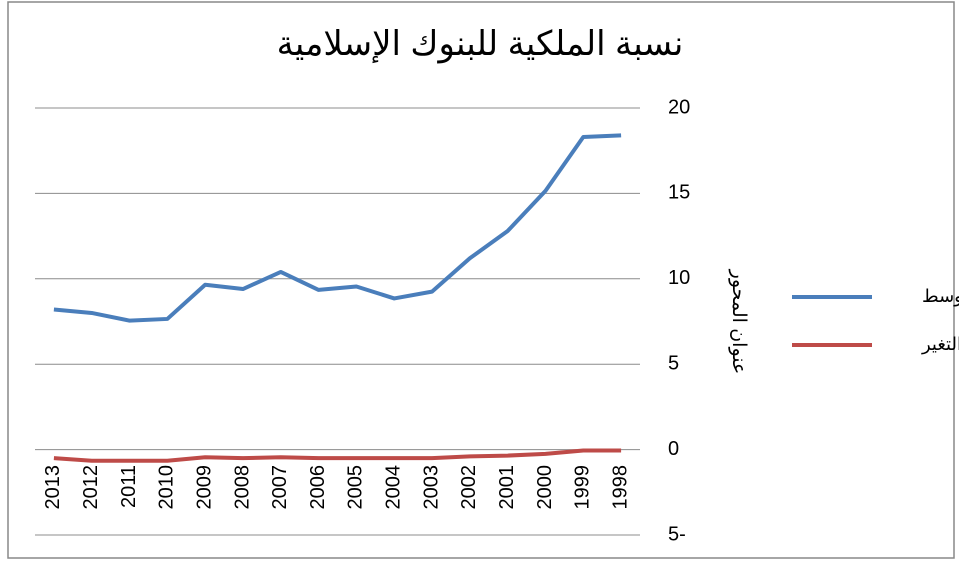  Describe the element at coordinates (53, 487) in the screenshot. I see `x-tick-label: 2013` at that location.